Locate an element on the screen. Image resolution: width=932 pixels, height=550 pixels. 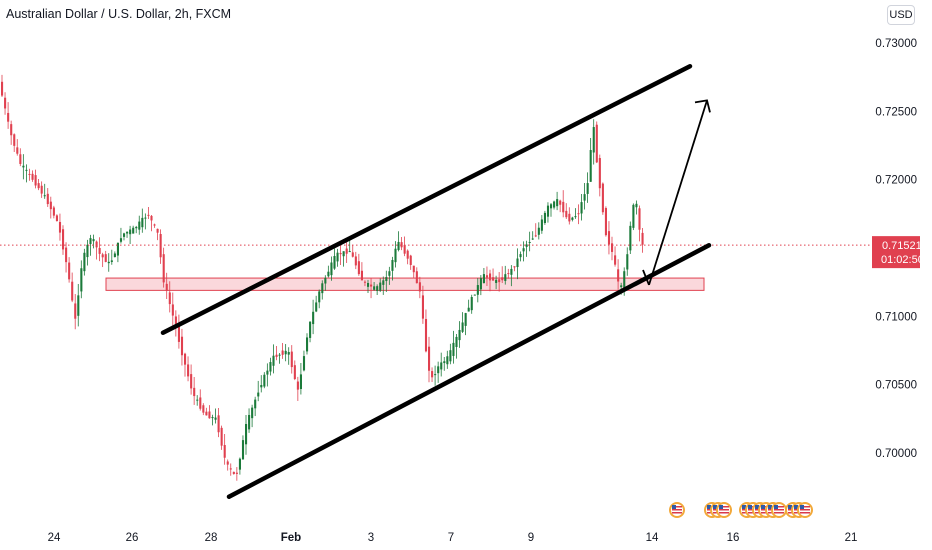
y-tick-label: 0.72000 is located at coordinates (896, 181).